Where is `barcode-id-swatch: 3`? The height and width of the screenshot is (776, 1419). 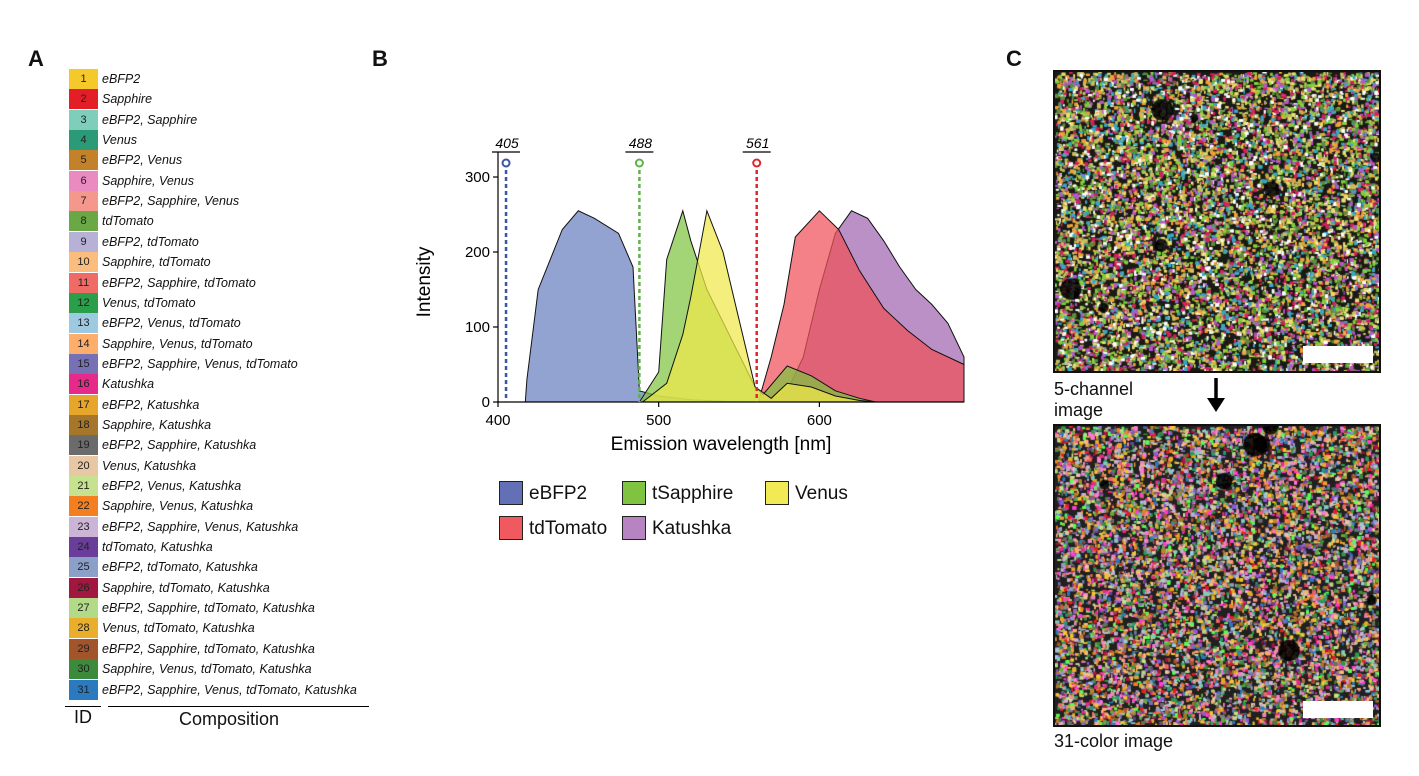 barcode-id-swatch: 3 is located at coordinates (83, 119).